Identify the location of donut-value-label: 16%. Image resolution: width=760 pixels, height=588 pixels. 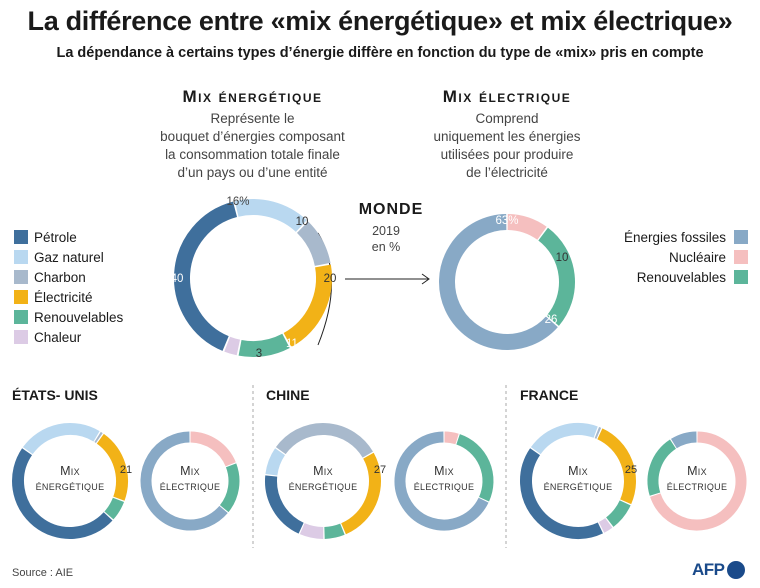
(237, 202).